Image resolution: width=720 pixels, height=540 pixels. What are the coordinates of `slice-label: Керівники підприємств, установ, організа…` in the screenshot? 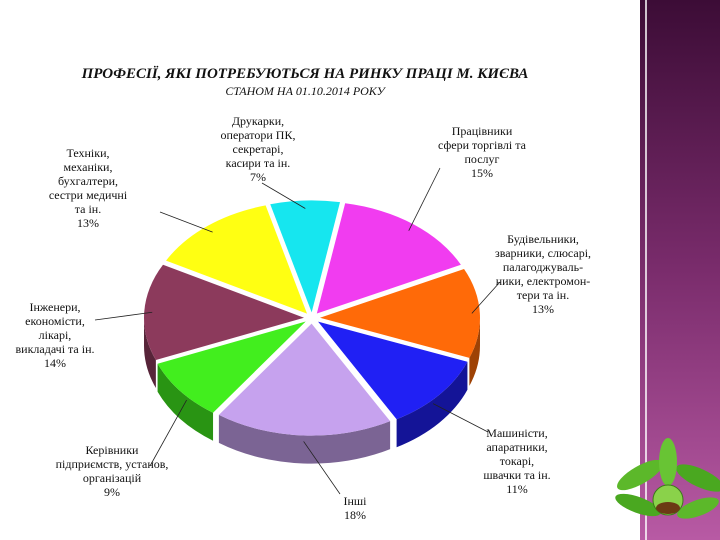 It's located at (112, 471).